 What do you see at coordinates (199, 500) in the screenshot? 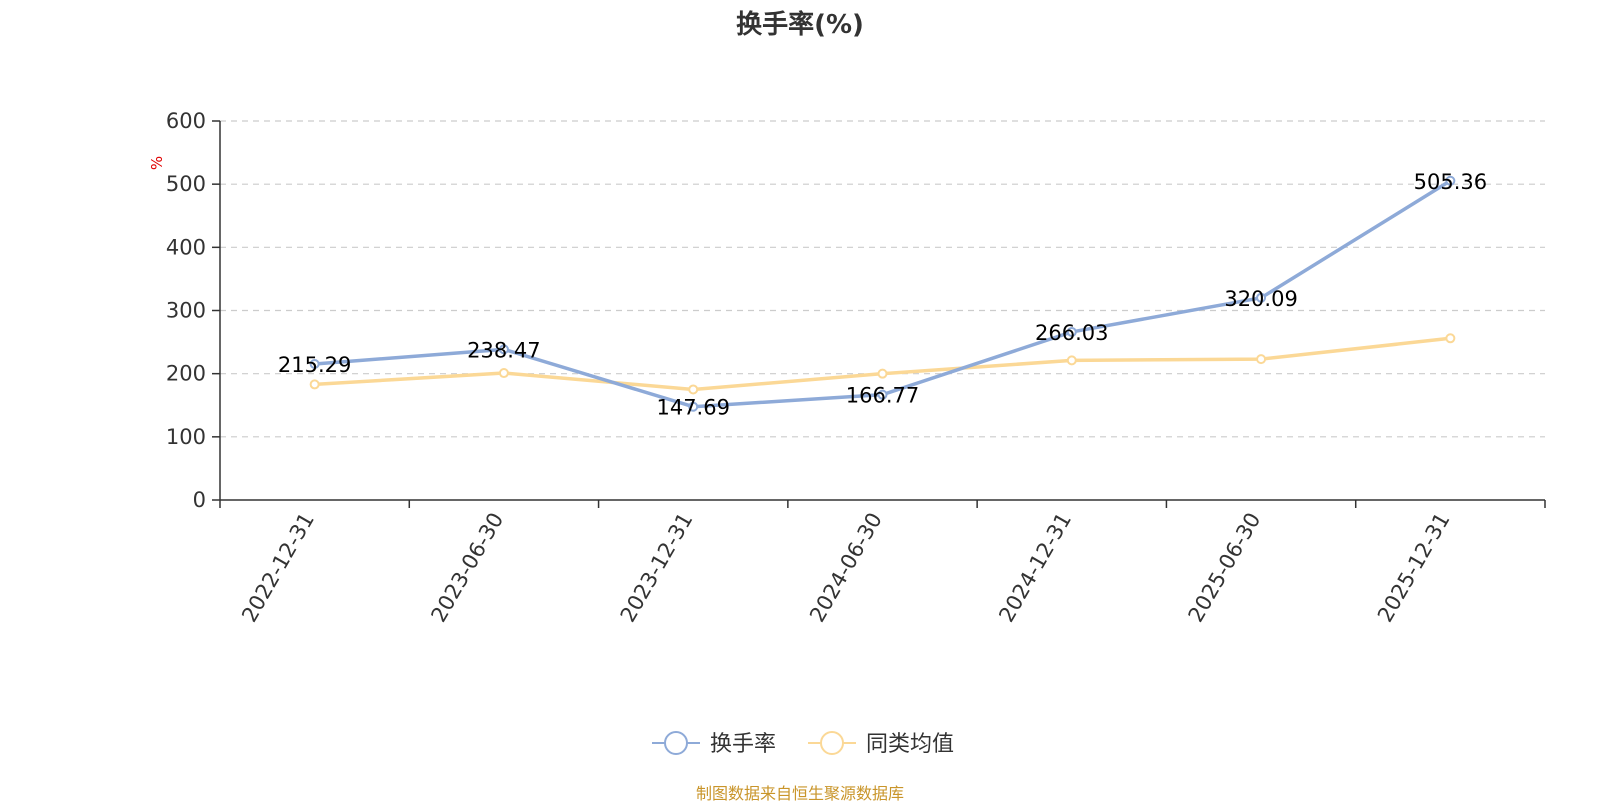
I see `y-tick-label: 0` at bounding box center [199, 500].